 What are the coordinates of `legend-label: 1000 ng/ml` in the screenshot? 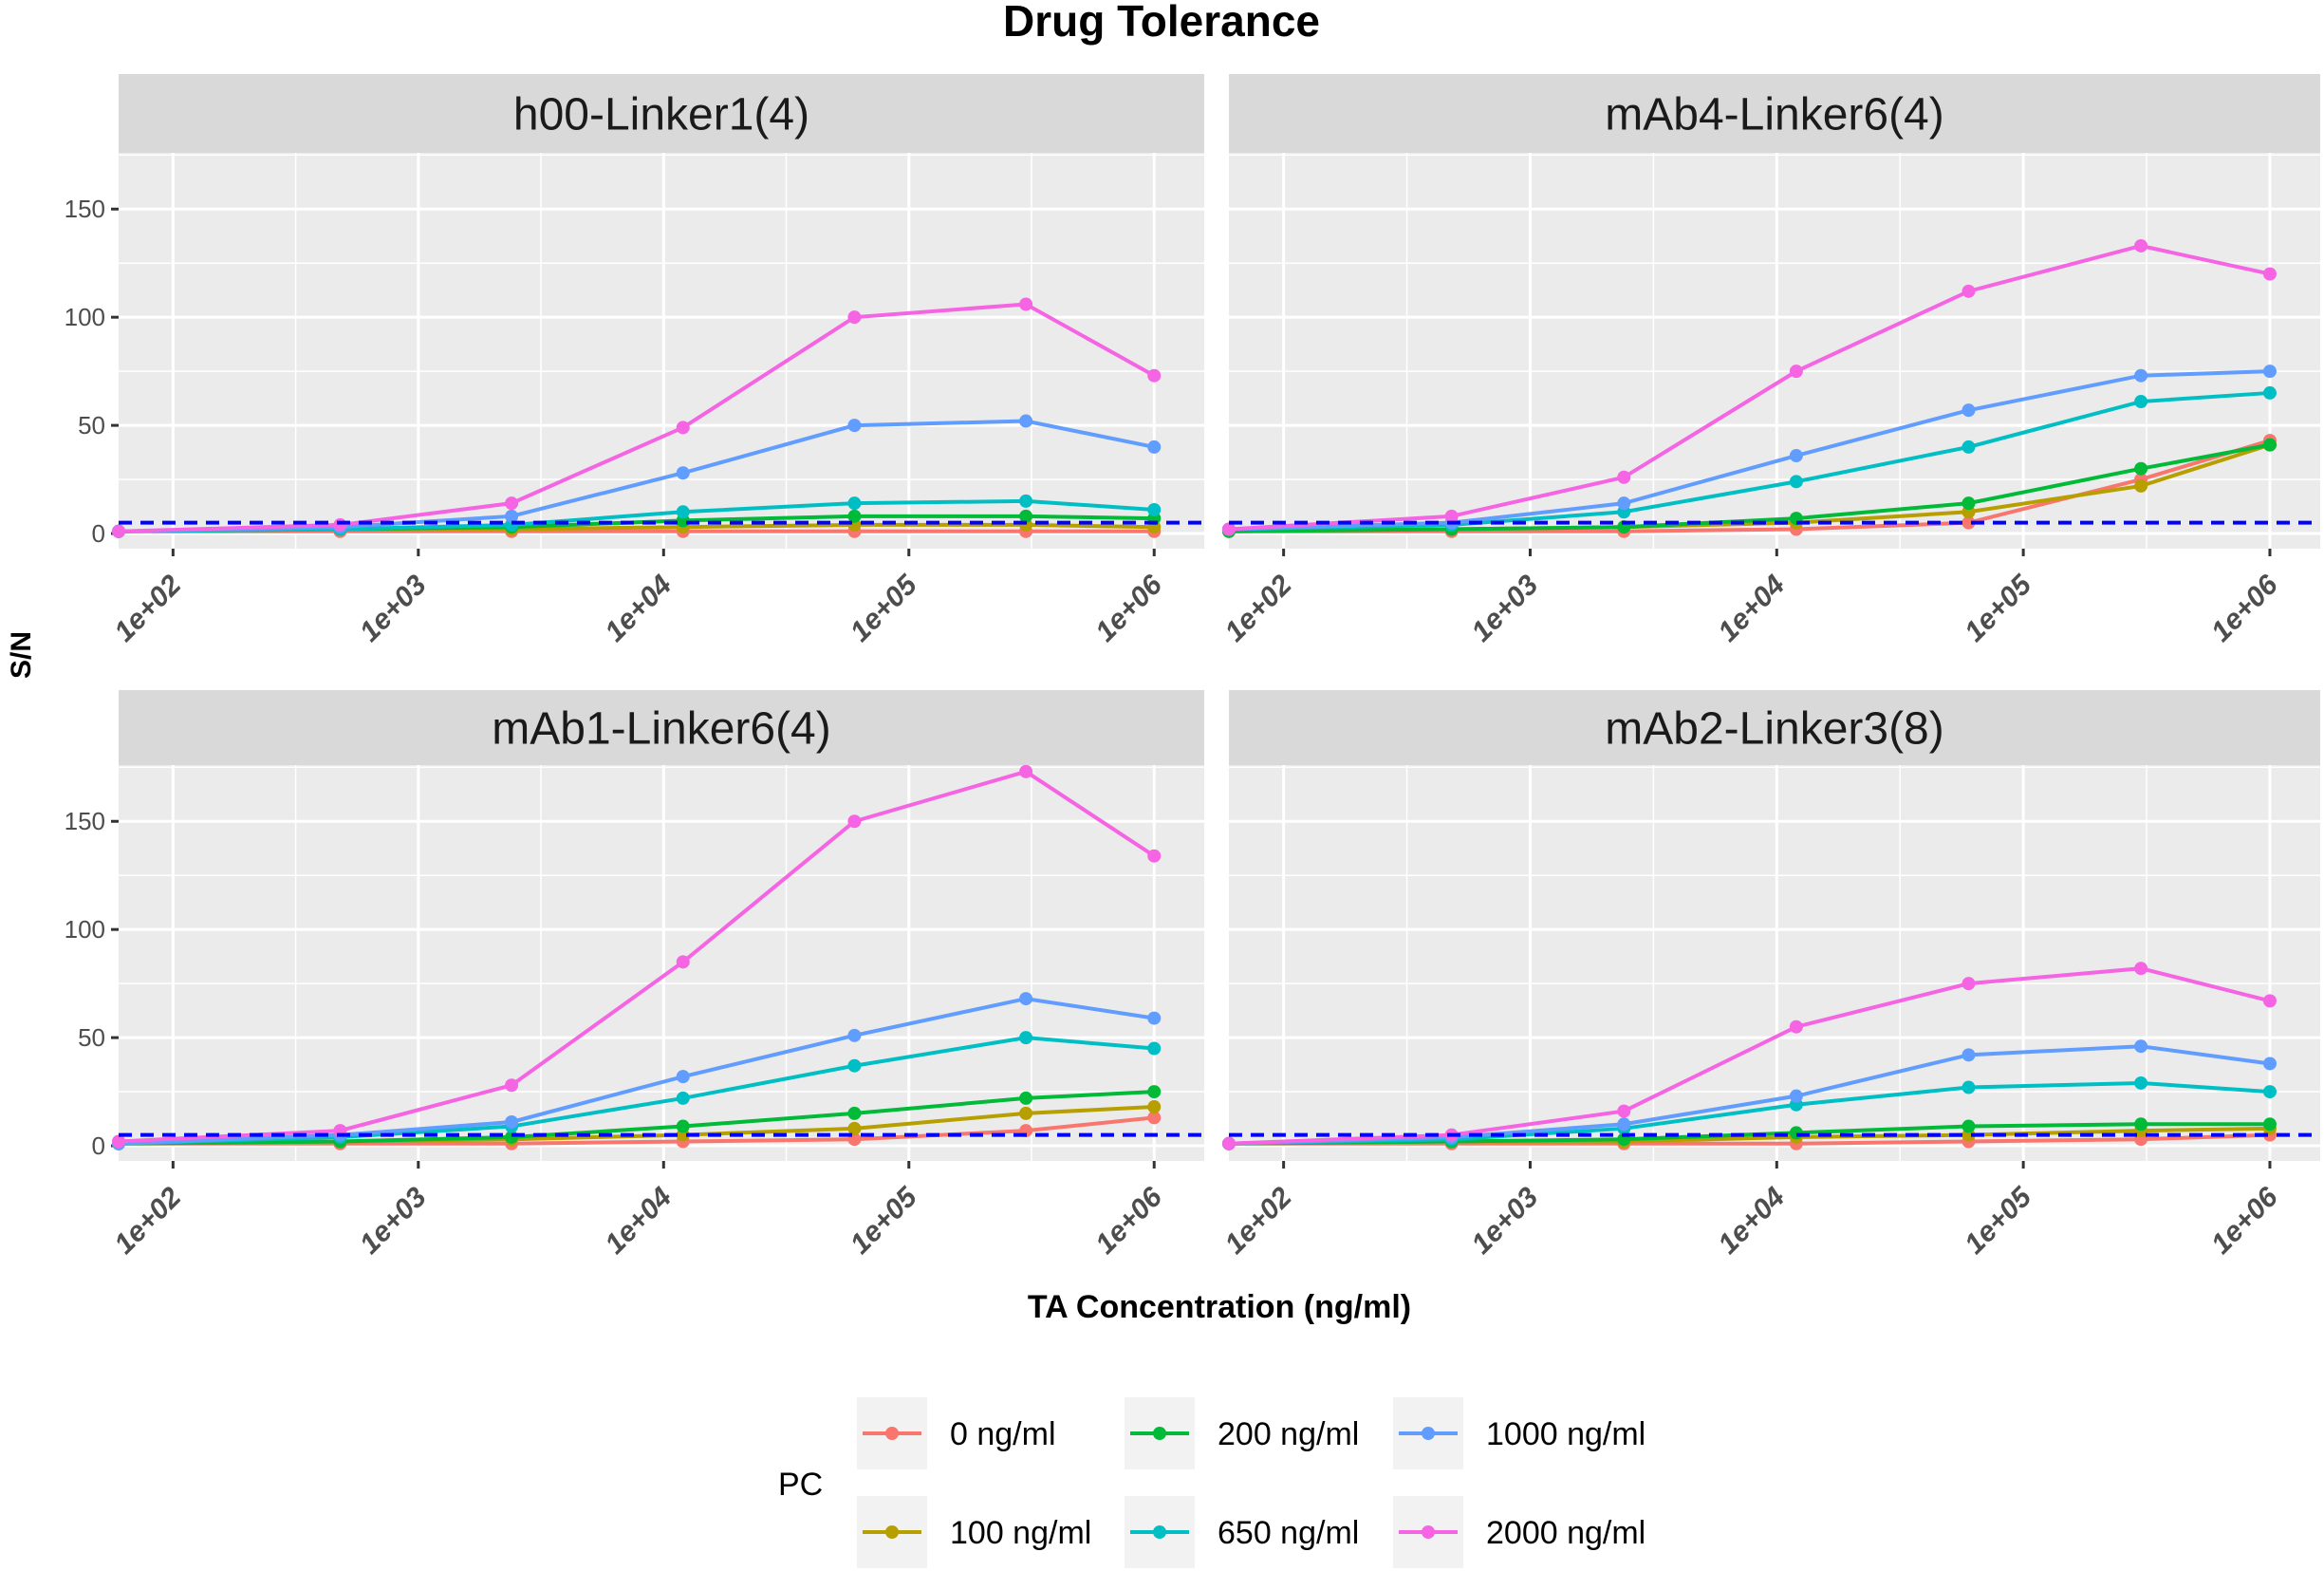 It's located at (1566, 1434).